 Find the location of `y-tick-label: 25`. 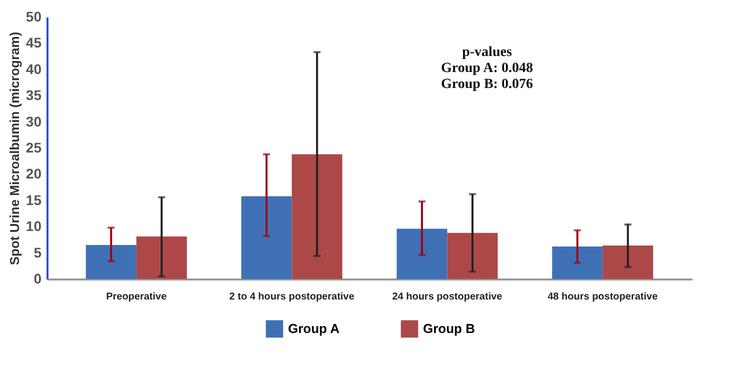

y-tick-label: 25 is located at coordinates (34, 148).